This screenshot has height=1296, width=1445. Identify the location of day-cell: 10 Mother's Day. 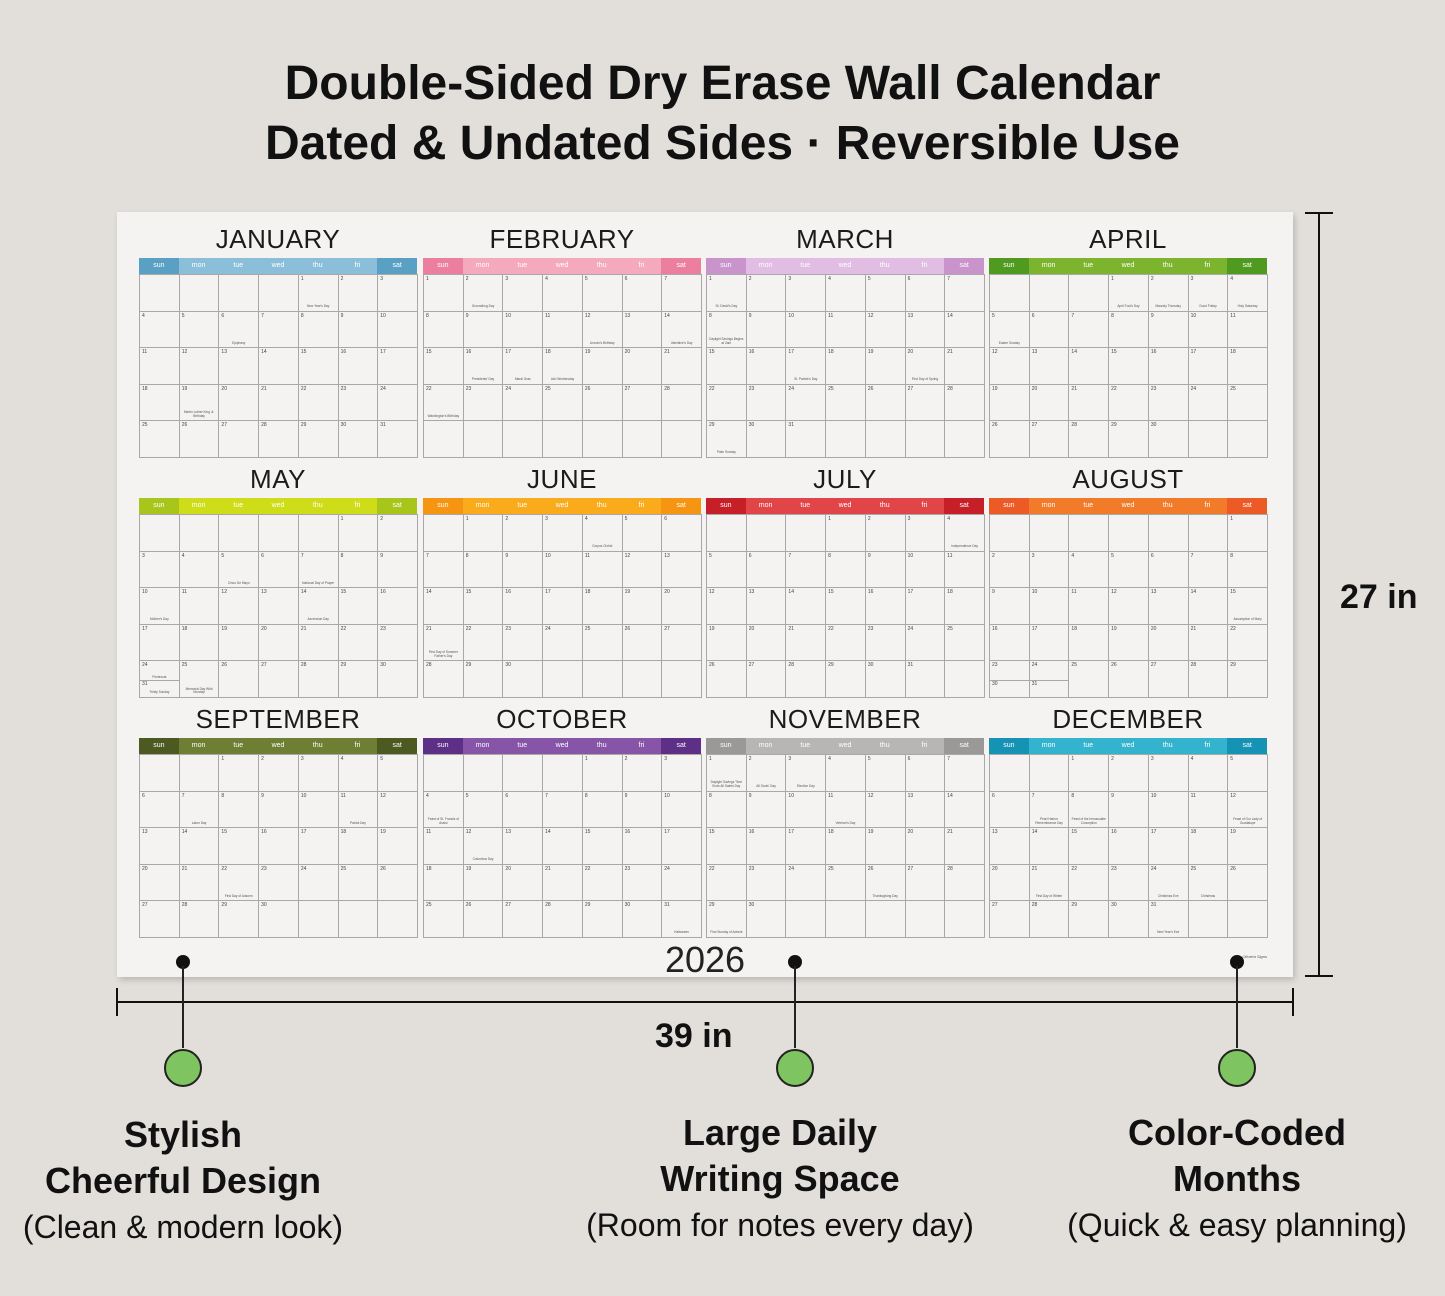
(160, 606).